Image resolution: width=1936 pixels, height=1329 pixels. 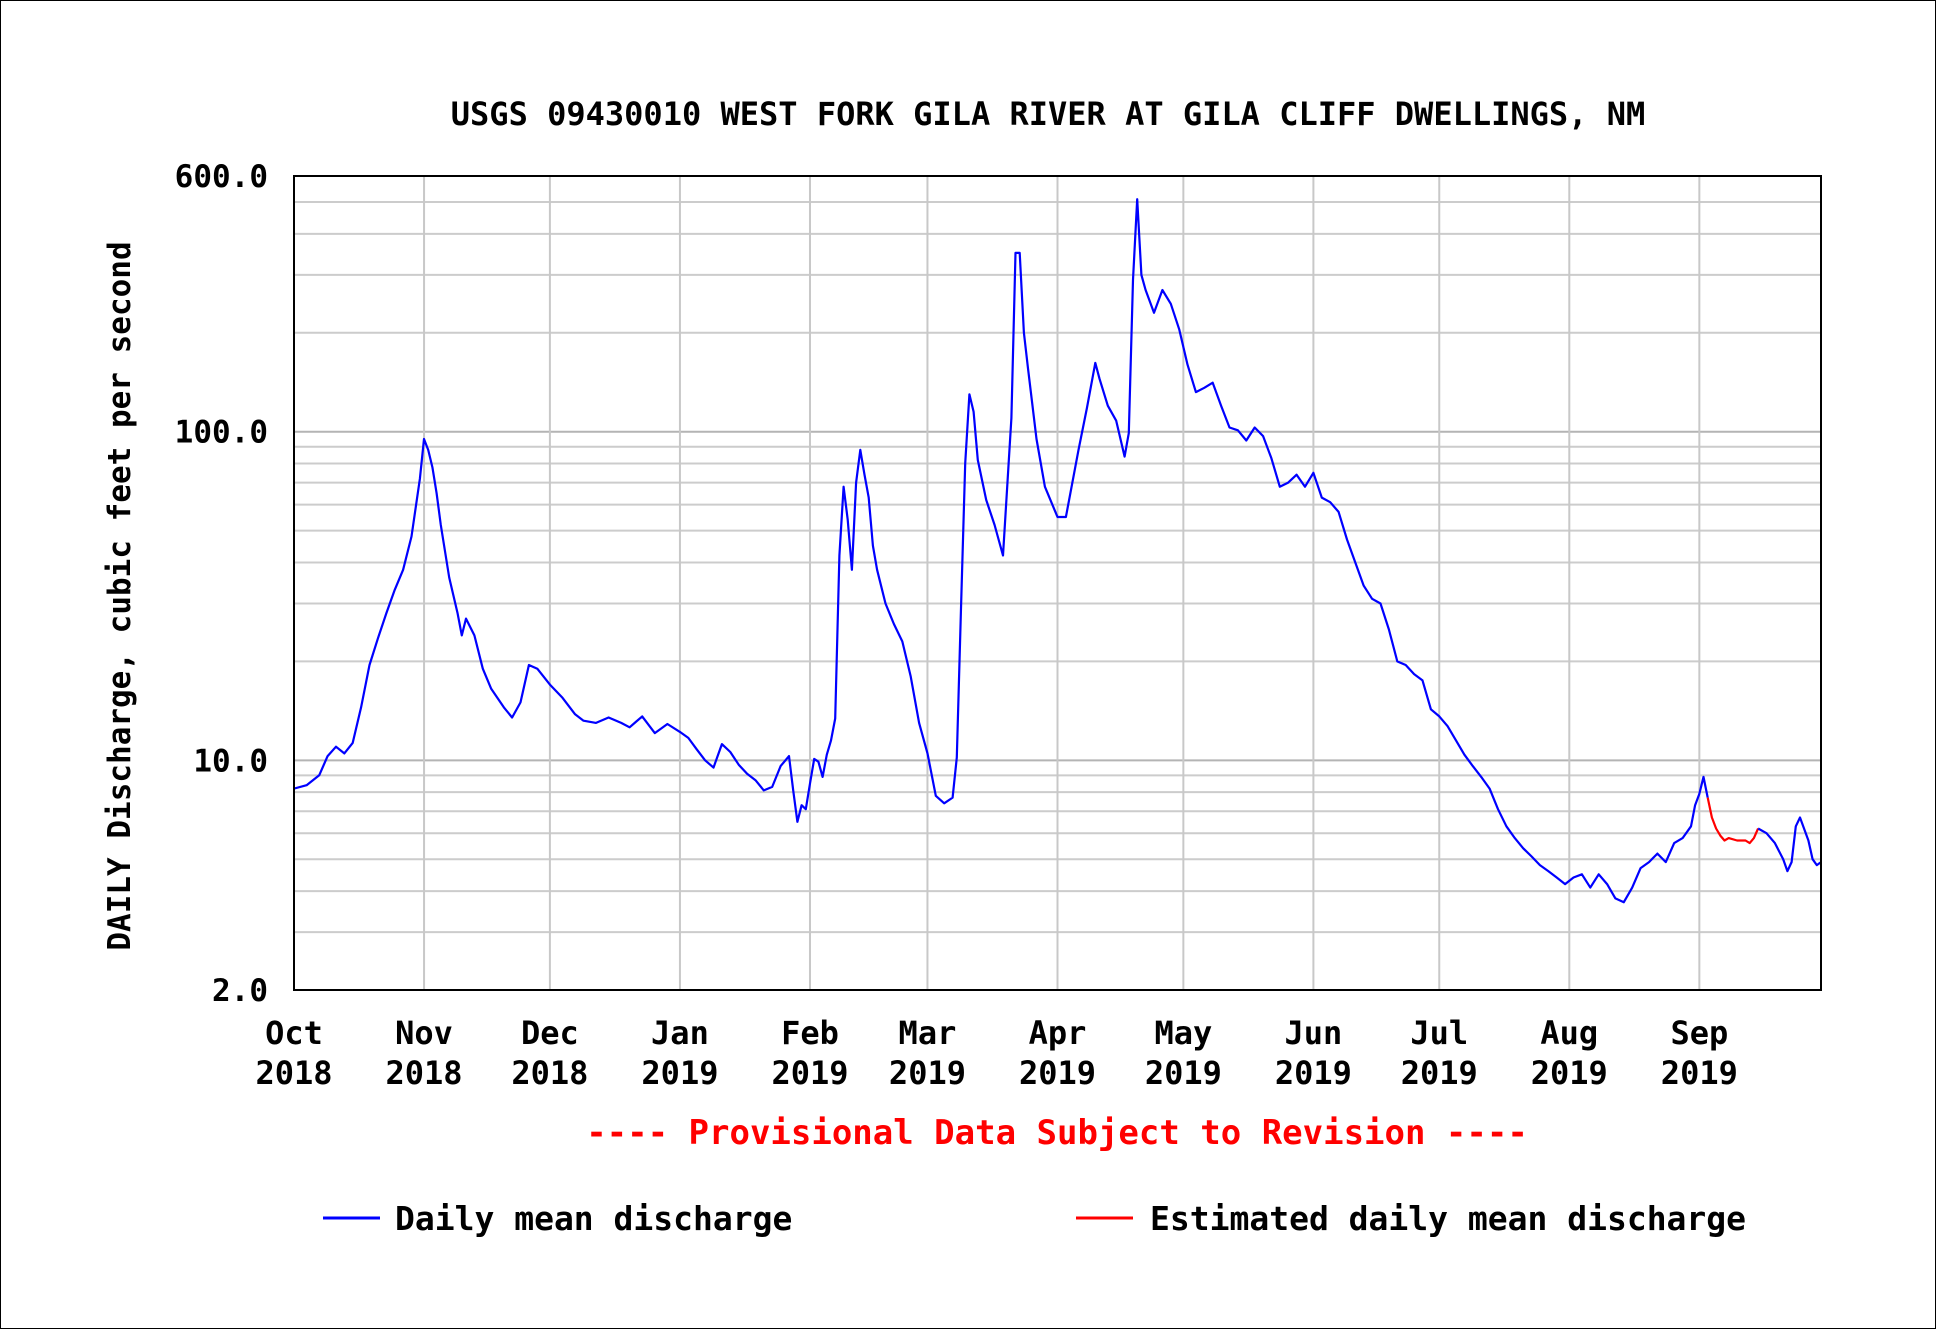 What do you see at coordinates (1183, 1033) in the screenshot?
I see `x-tick-month: May` at bounding box center [1183, 1033].